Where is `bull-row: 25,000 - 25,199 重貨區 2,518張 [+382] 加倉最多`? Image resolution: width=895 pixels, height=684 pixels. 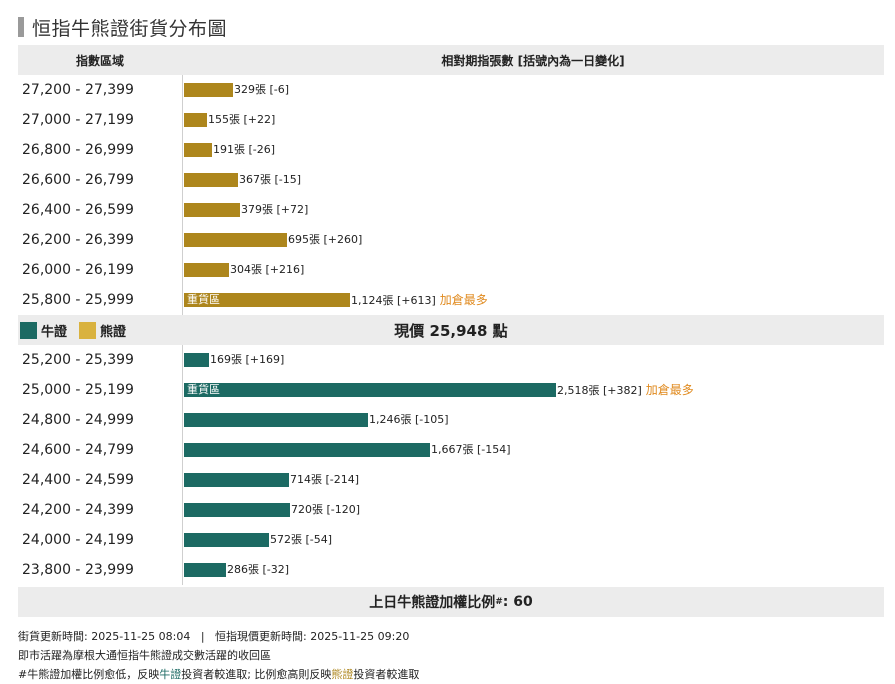
bull-row: 25,000 - 25,199 重貨區 2,518張 [+382] 加倉最多 is located at coordinates (451, 390).